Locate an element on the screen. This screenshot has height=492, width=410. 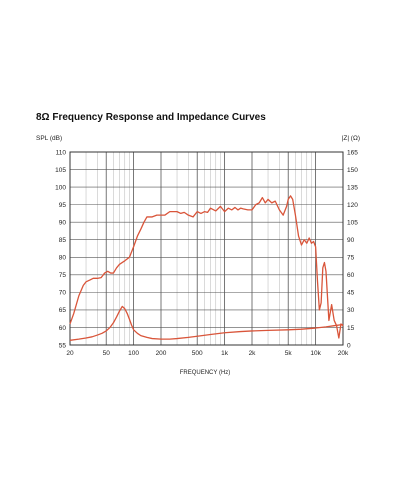
y-tick-label: 85 is located at coordinates (63, 240).